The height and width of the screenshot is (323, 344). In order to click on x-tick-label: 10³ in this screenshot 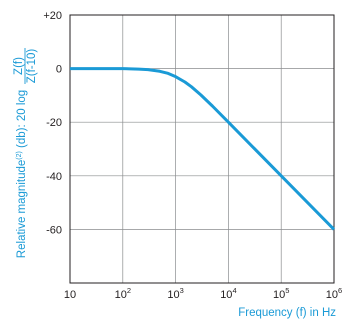, I will do `click(175, 293)`.